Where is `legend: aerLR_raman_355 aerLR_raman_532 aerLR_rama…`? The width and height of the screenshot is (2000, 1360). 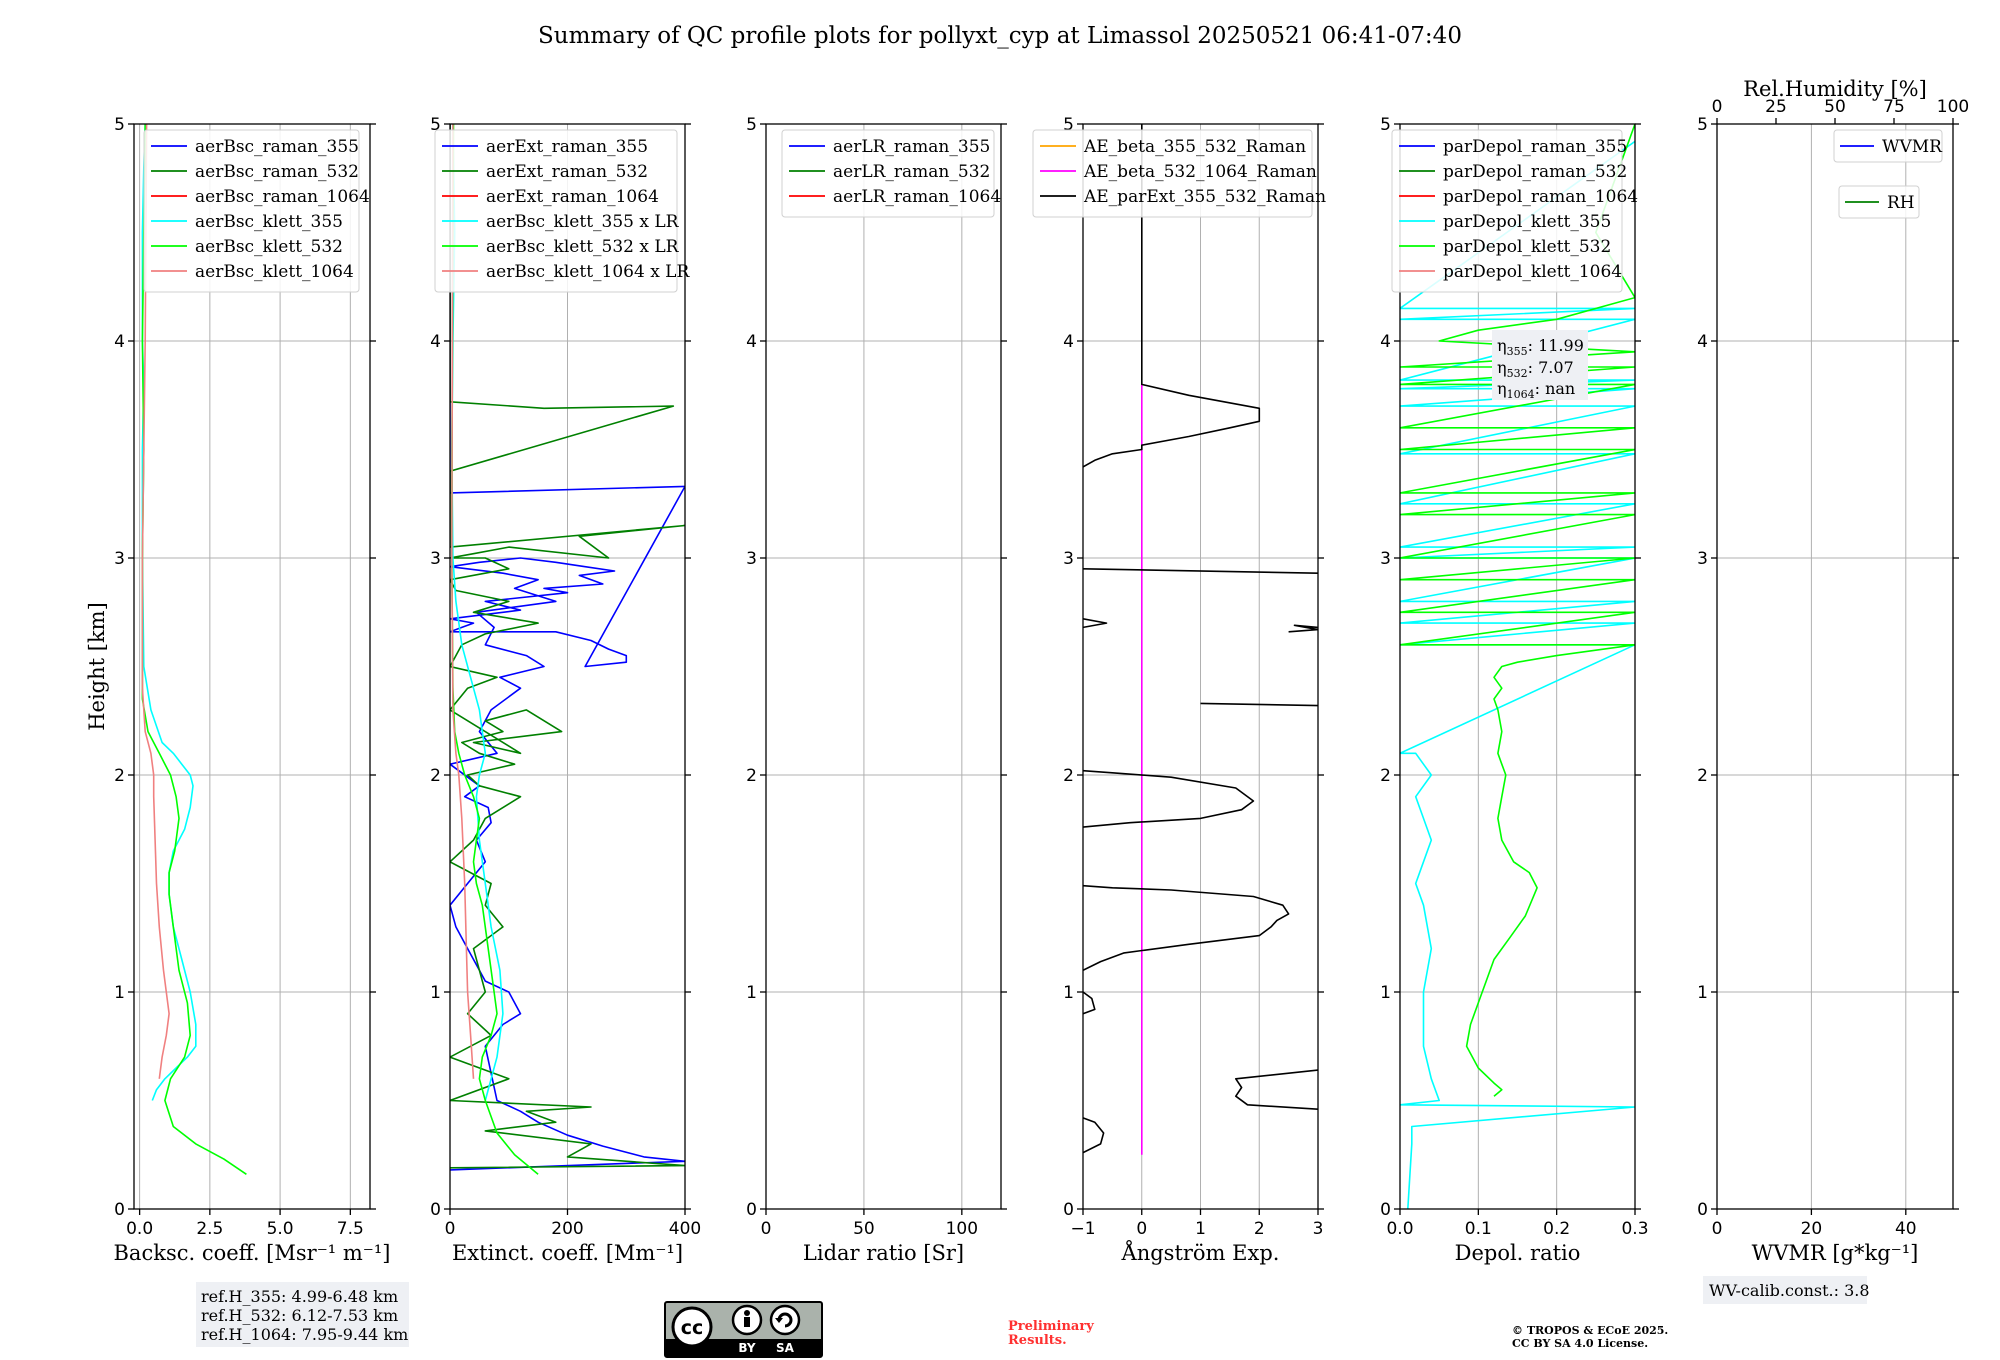
legend: aerLR_raman_355 aerLR_raman_532 aerLR_rama… is located at coordinates (891, 173).